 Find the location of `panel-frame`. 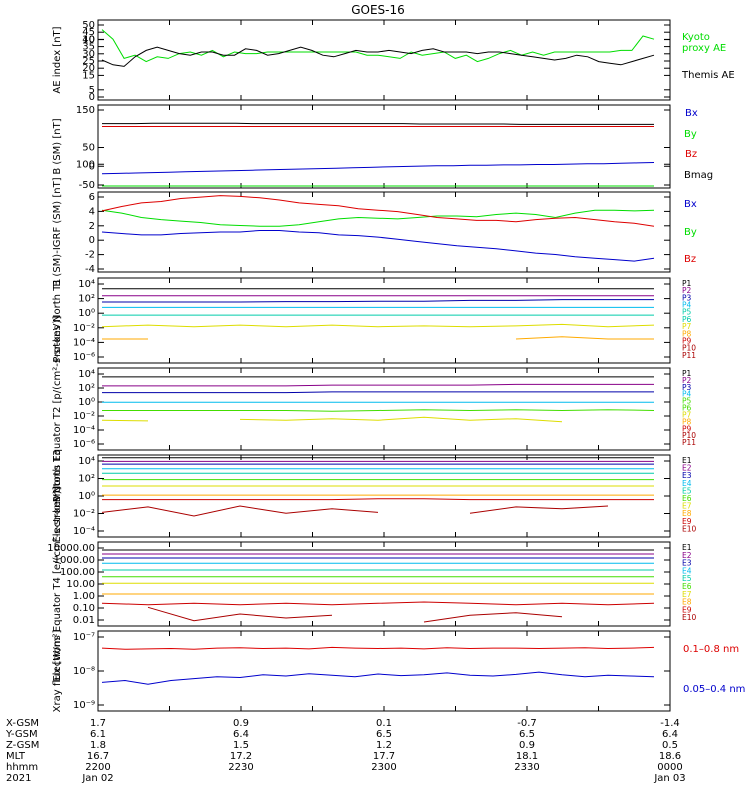

panel-frame is located at coordinates (384, 584).